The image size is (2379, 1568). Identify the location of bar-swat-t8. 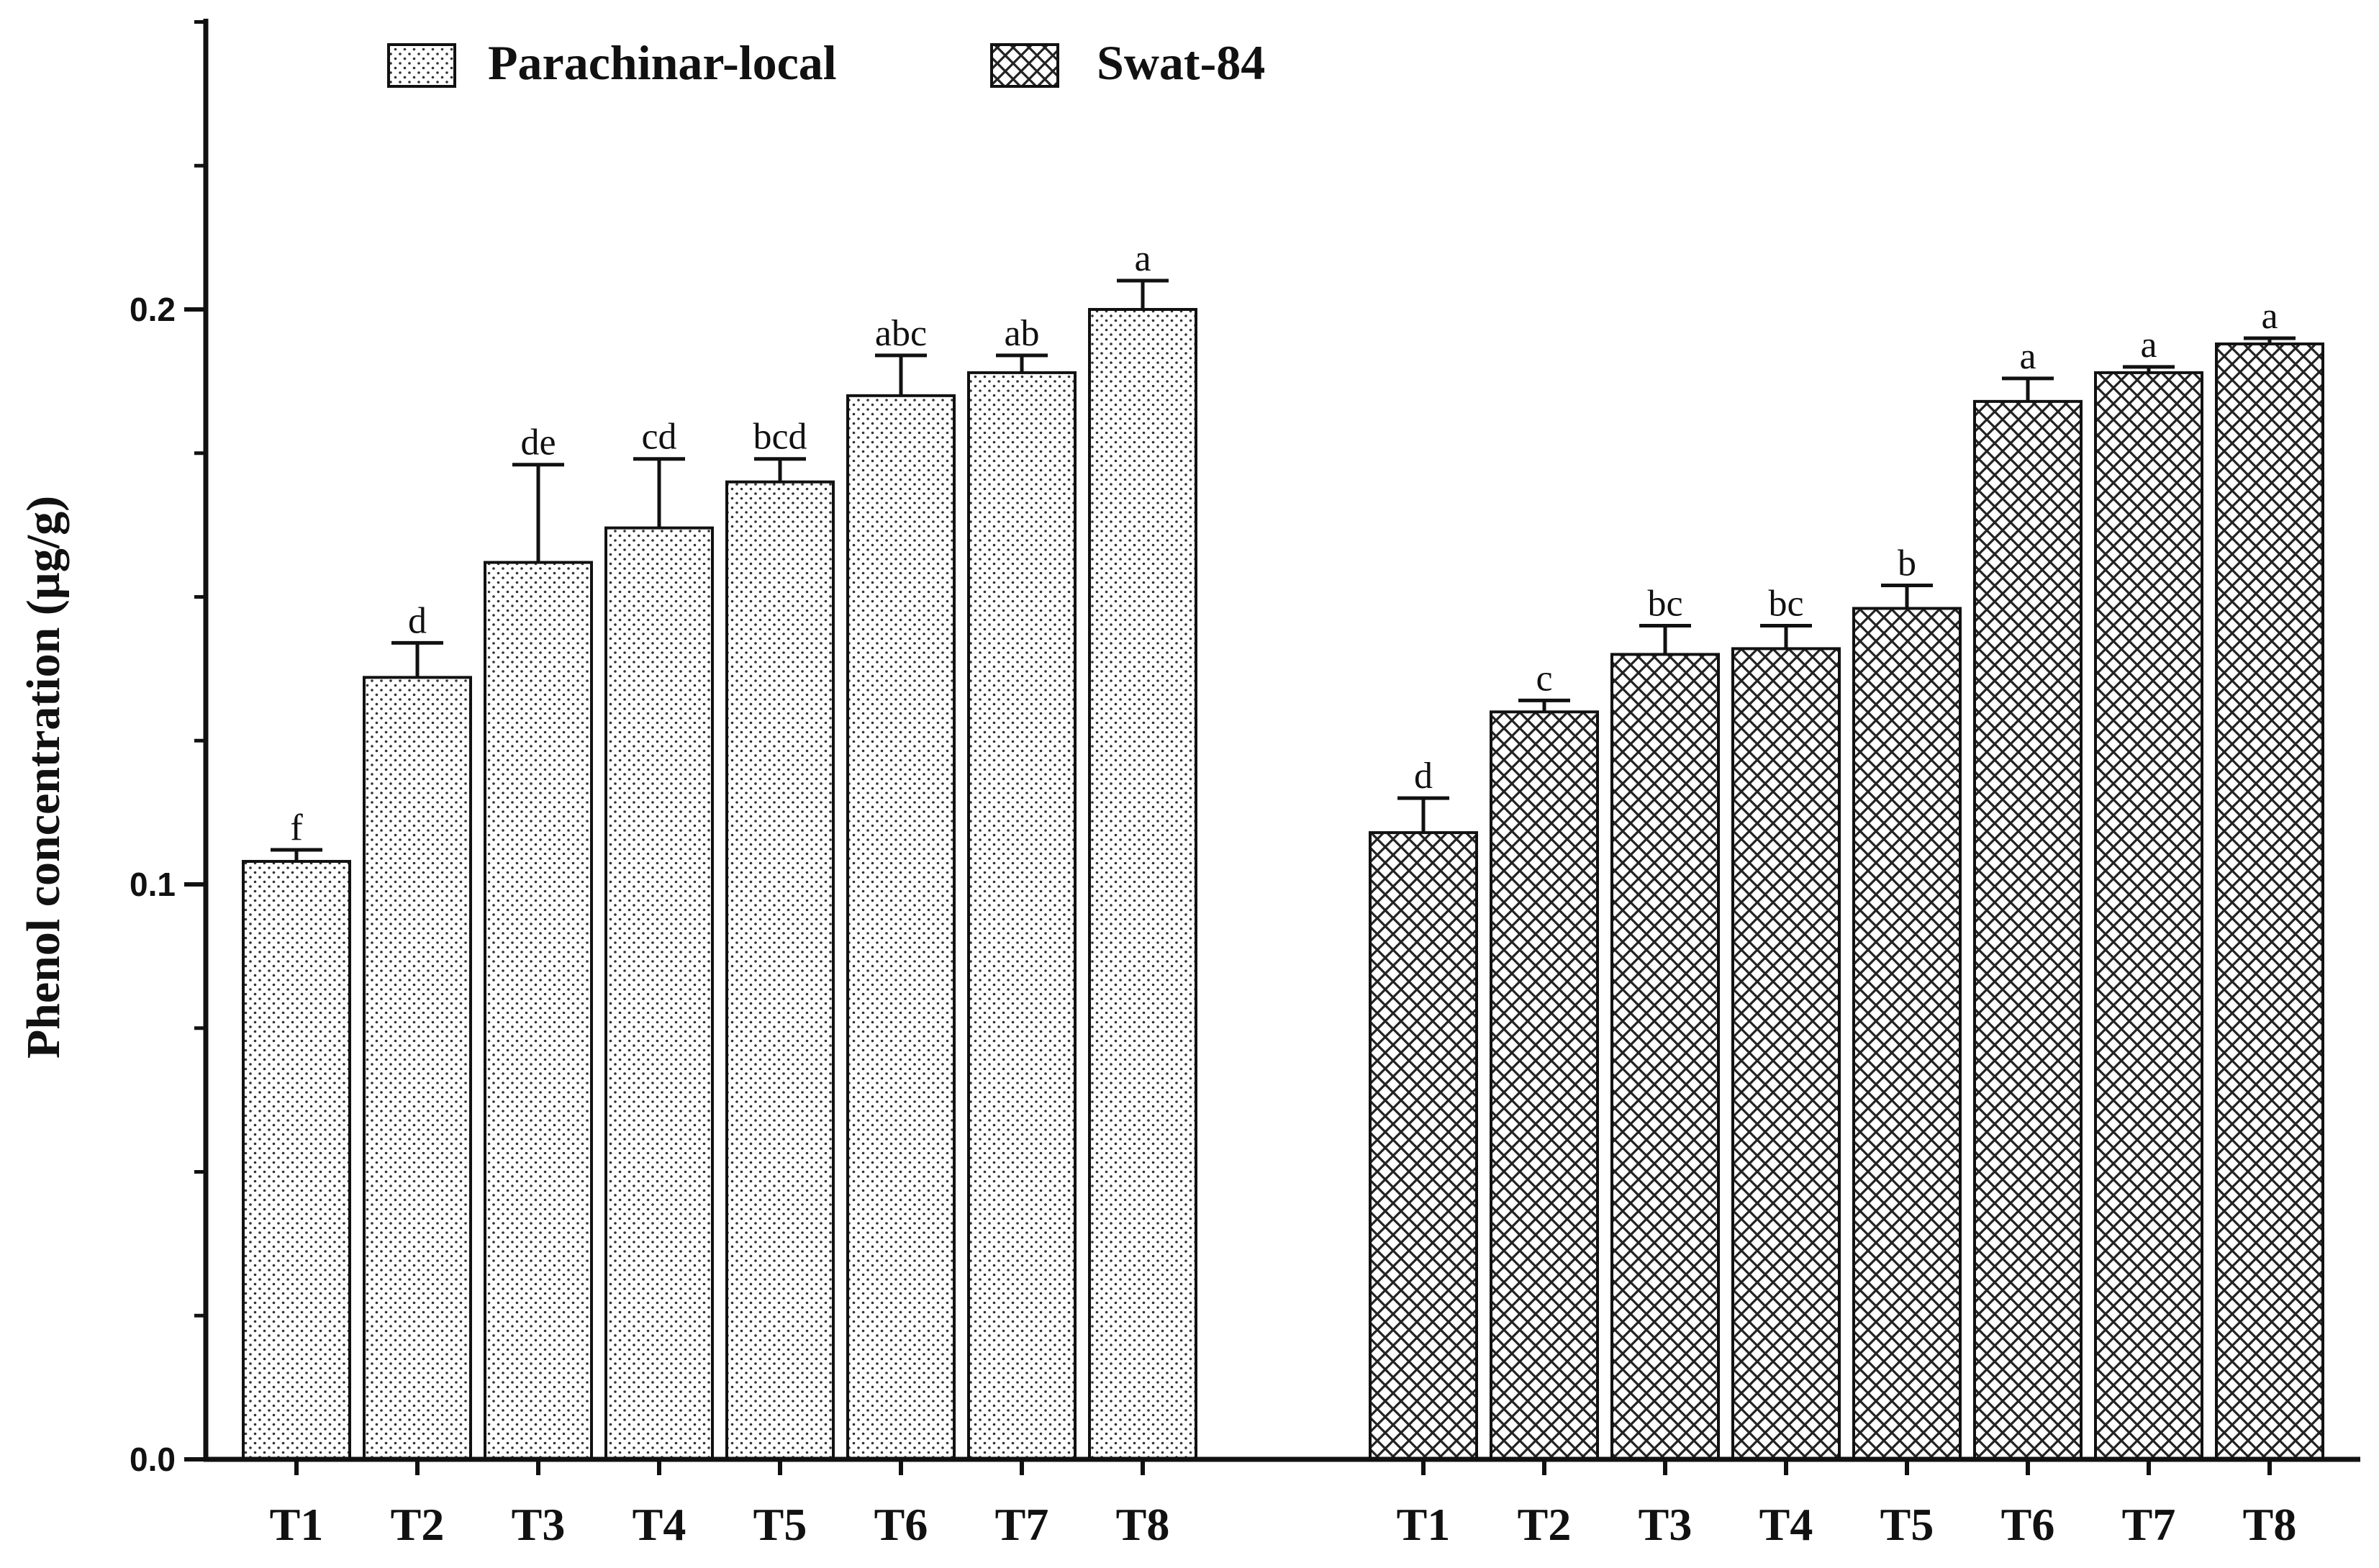
(2270, 901).